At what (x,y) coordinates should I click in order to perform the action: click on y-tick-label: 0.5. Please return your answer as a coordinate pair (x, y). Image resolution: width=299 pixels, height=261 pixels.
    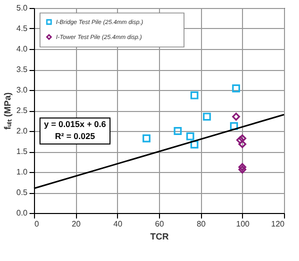
    Looking at the image, I should click on (22, 192).